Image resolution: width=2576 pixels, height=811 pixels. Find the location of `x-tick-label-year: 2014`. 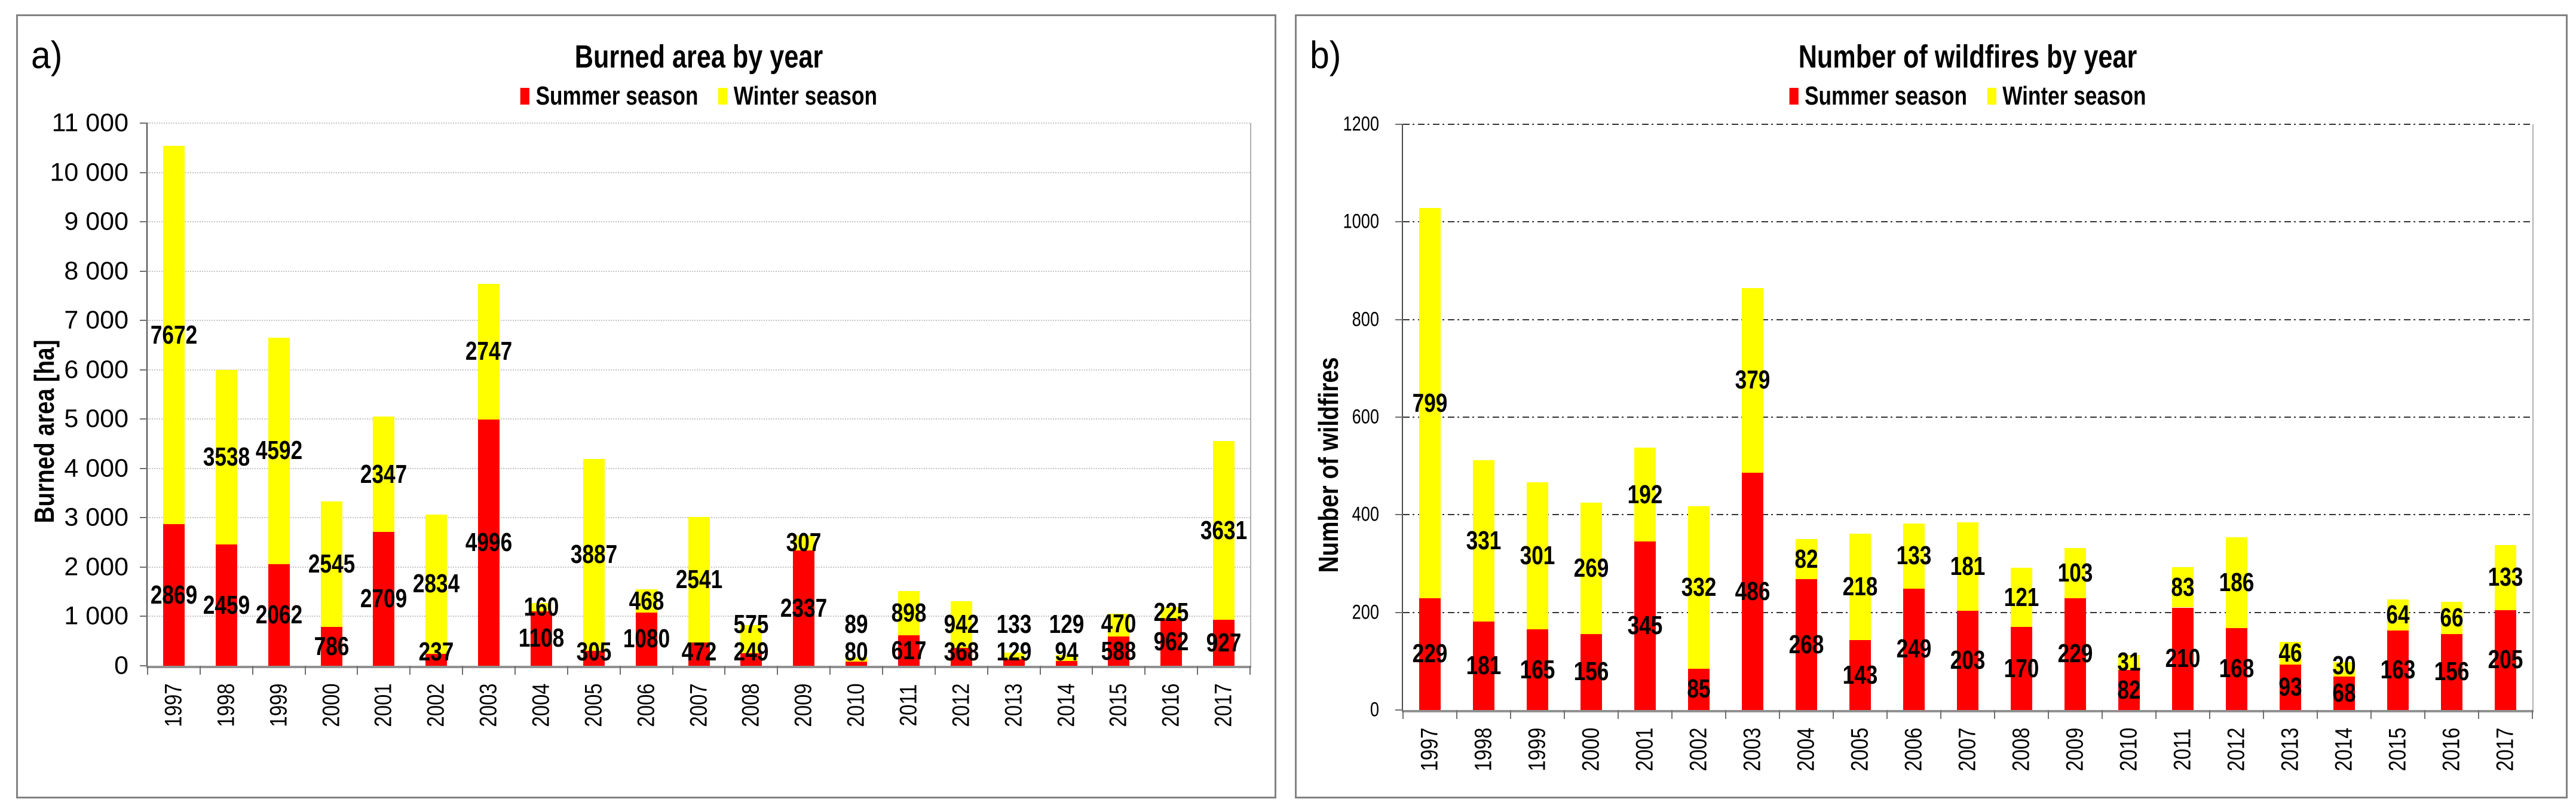

x-tick-label-year: 2014 is located at coordinates (2344, 749).